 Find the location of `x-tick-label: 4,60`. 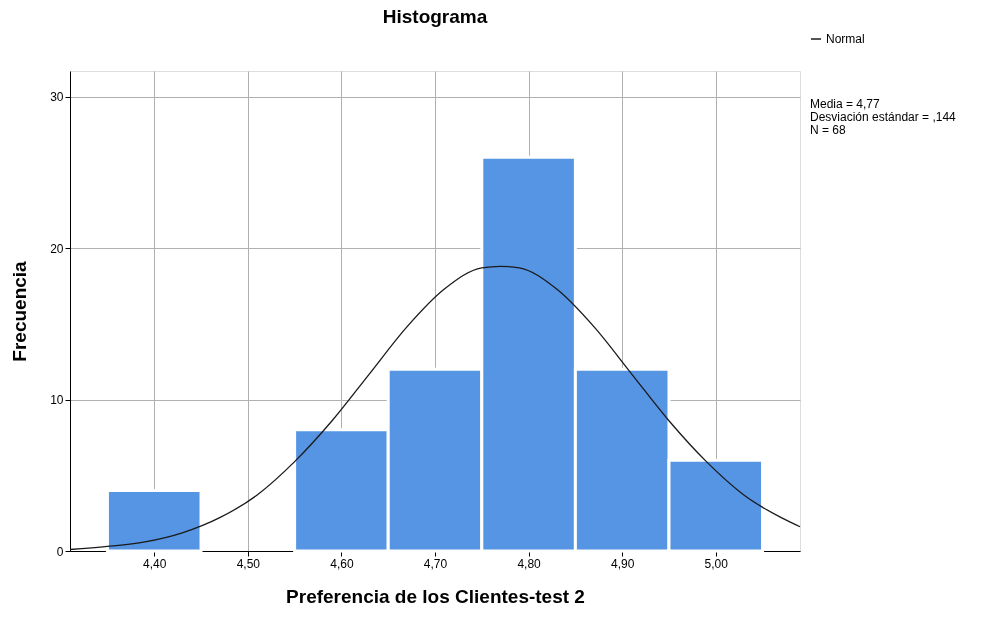

x-tick-label: 4,60 is located at coordinates (342, 563).